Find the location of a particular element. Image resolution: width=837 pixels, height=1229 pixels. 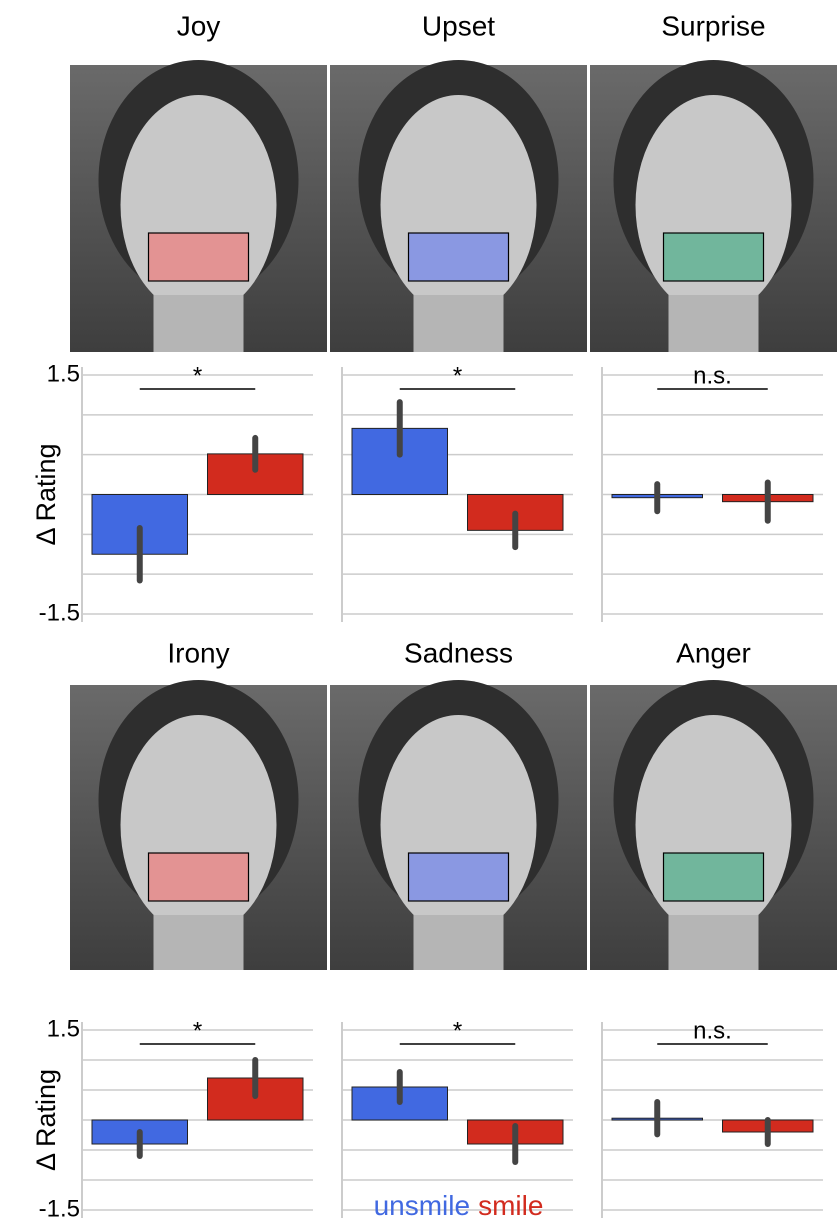

legend-entry: unsmile is located at coordinates (422, 1205).